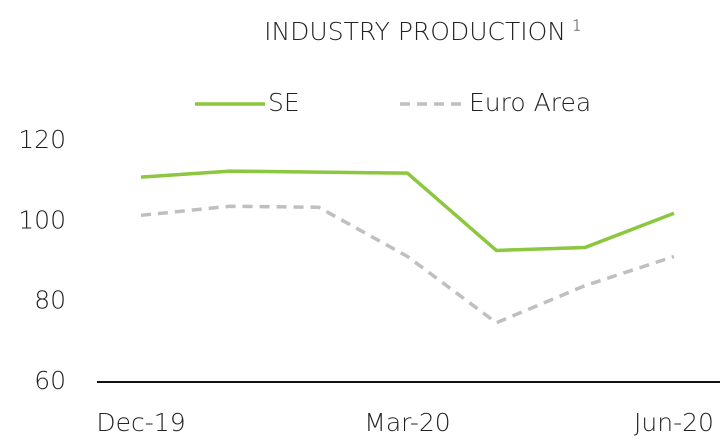  I want to click on y-tick-label: 120, so click(42, 139).